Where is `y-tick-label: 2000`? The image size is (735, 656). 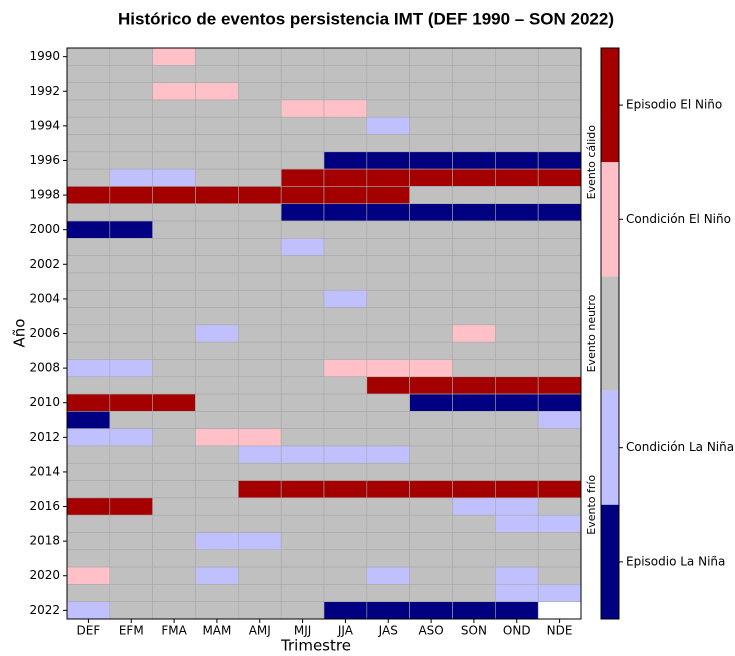
y-tick-label: 2000 is located at coordinates (44, 229).